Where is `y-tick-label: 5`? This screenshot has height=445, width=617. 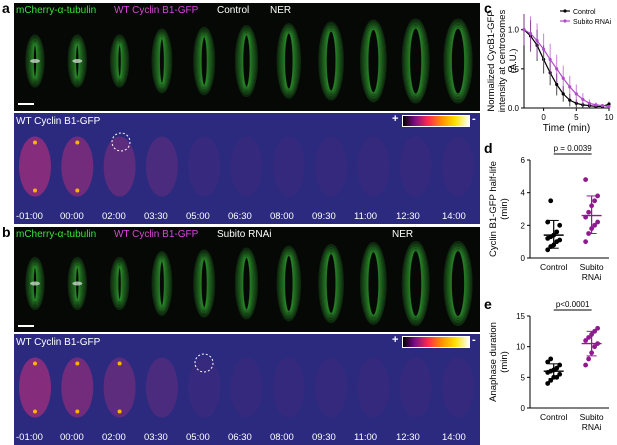 y-tick-label: 5 is located at coordinates (523, 377).